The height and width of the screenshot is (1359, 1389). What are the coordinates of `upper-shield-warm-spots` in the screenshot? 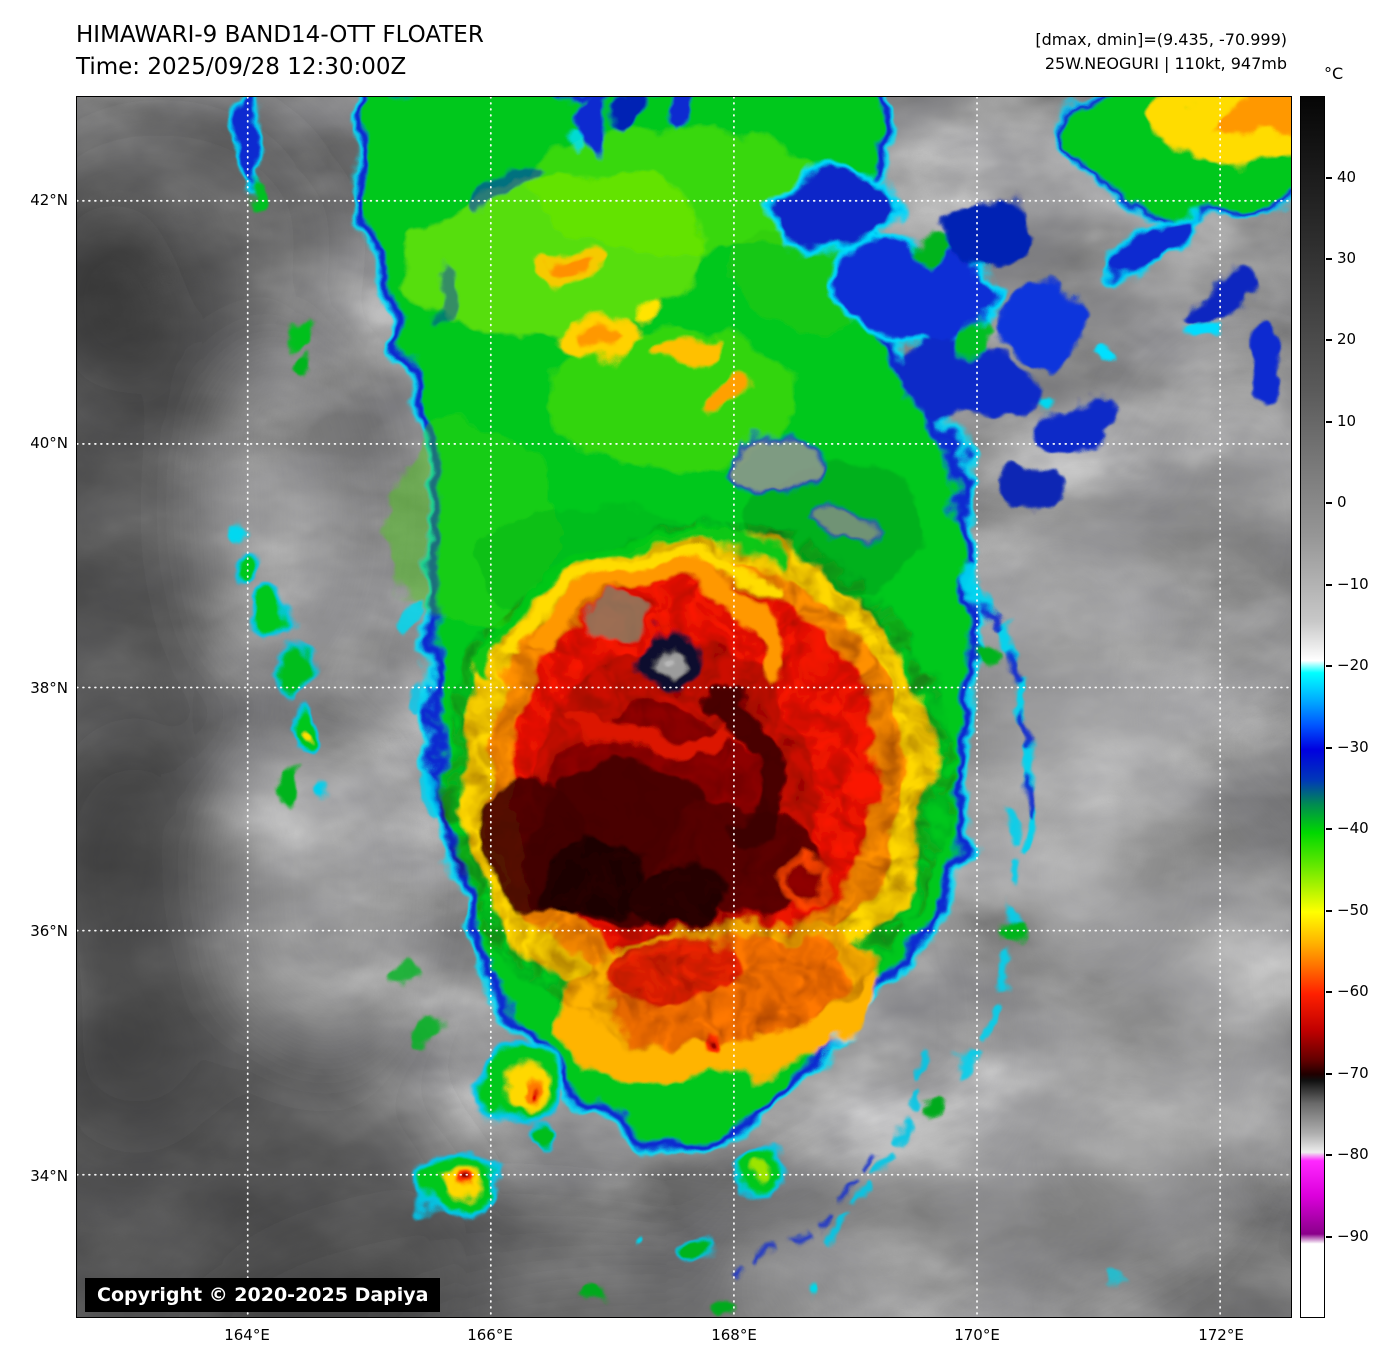 It's located at (702, 393).